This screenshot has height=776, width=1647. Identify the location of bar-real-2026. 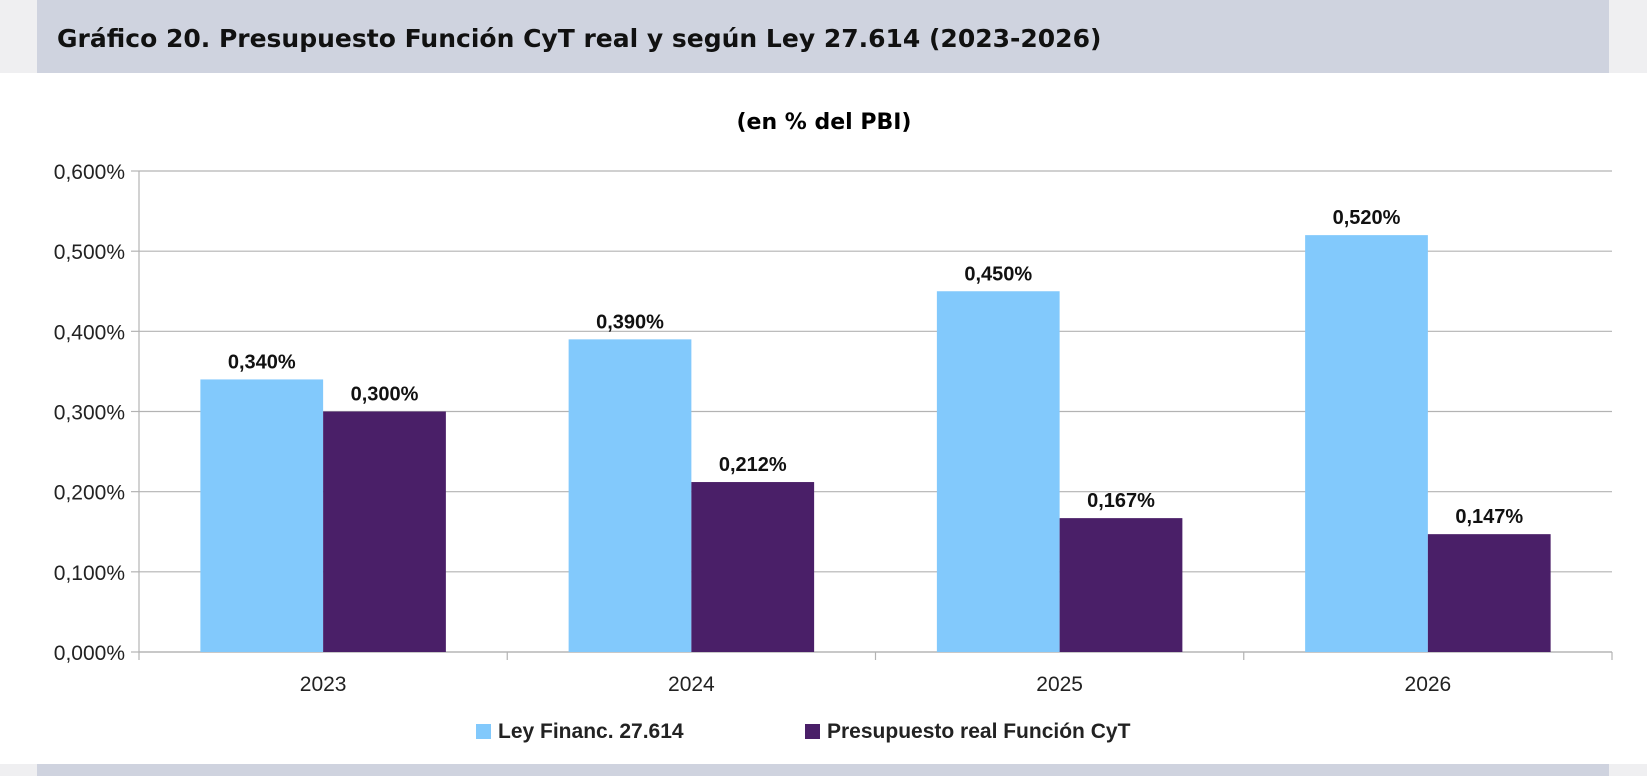
(1489, 593).